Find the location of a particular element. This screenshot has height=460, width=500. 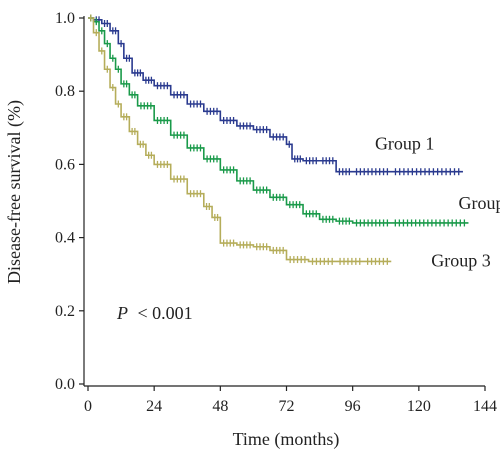

y-tick-label: 1.0 is located at coordinates (65, 18).